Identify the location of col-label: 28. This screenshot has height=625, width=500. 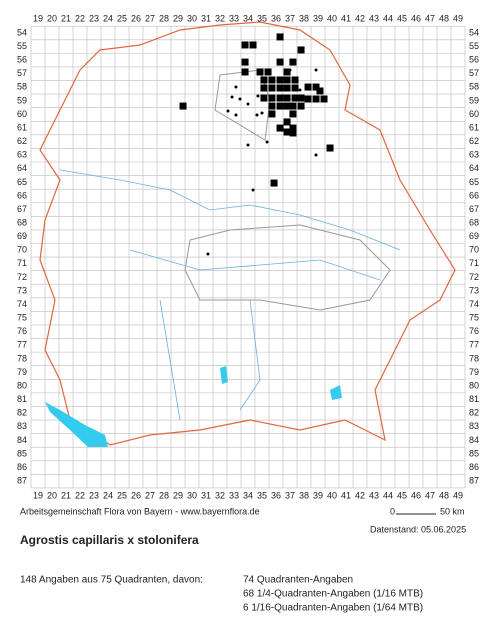
(164, 19).